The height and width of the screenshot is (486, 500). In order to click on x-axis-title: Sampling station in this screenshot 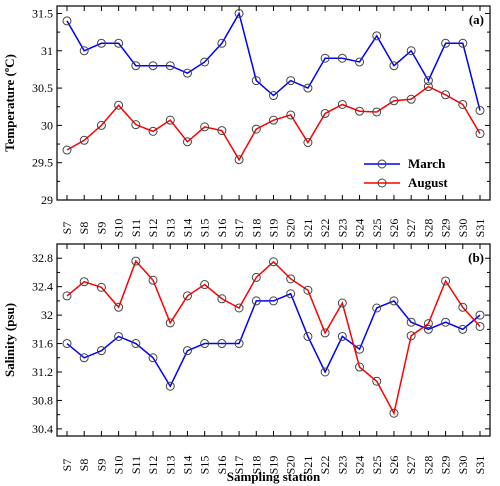, I will do `click(274, 476)`.